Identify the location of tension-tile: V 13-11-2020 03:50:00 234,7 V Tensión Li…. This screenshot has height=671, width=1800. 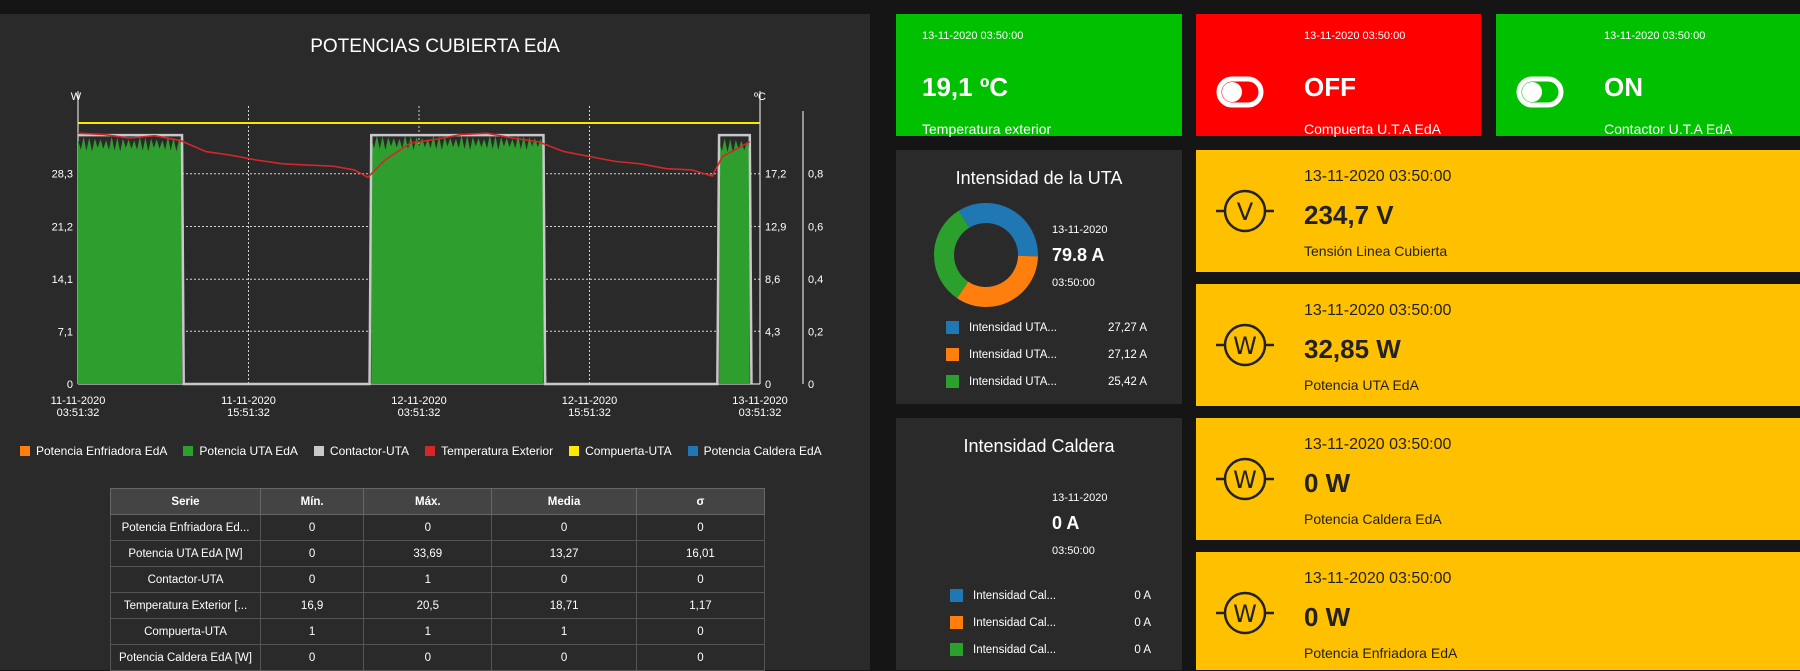
(1498, 211).